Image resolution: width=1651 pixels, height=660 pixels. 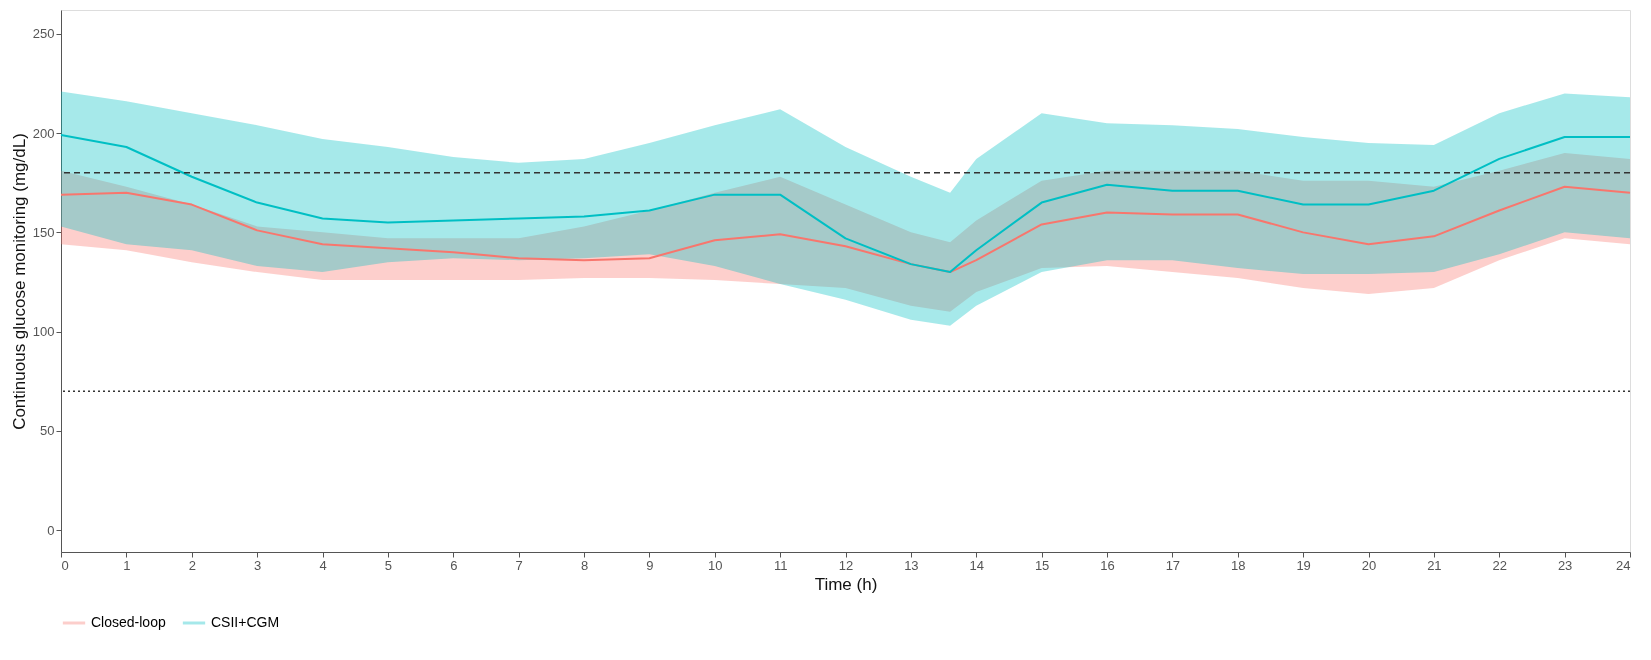 I want to click on x-tick-label: 21, so click(x=1434, y=565).